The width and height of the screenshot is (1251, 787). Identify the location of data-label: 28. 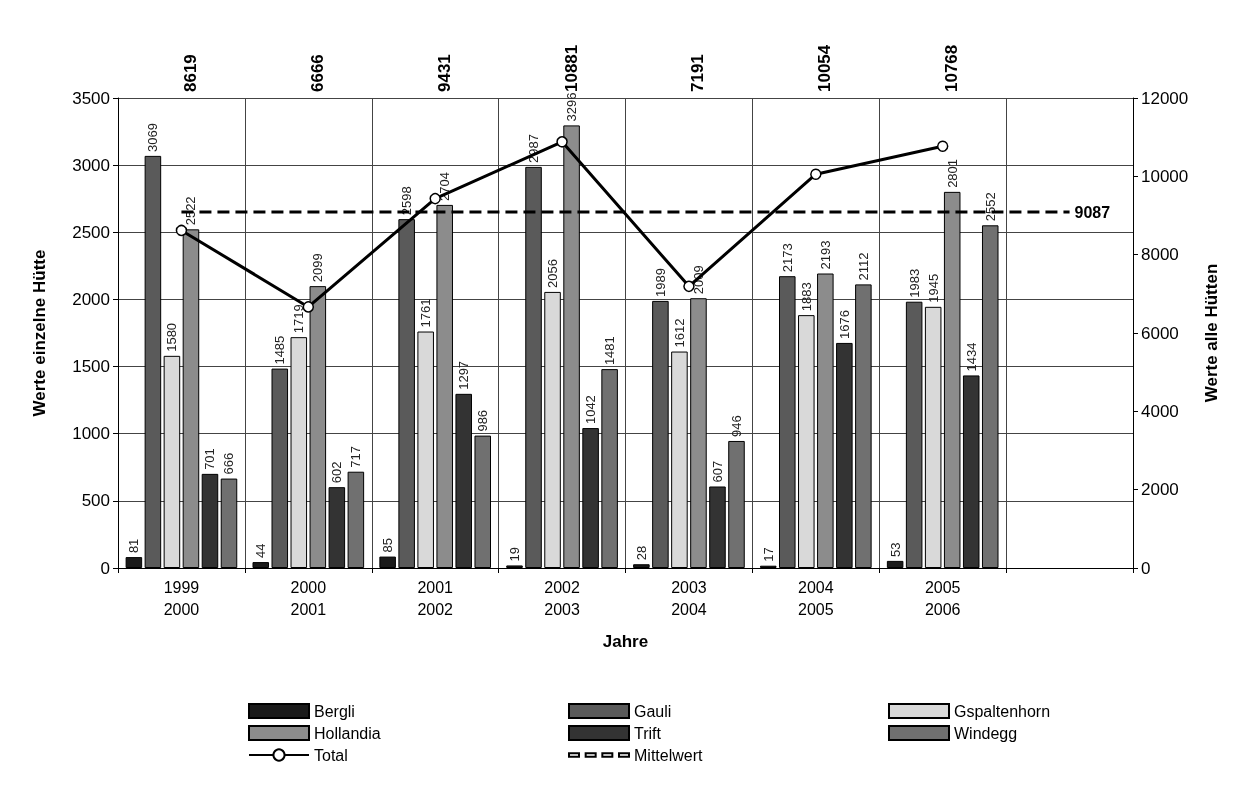
(641, 553).